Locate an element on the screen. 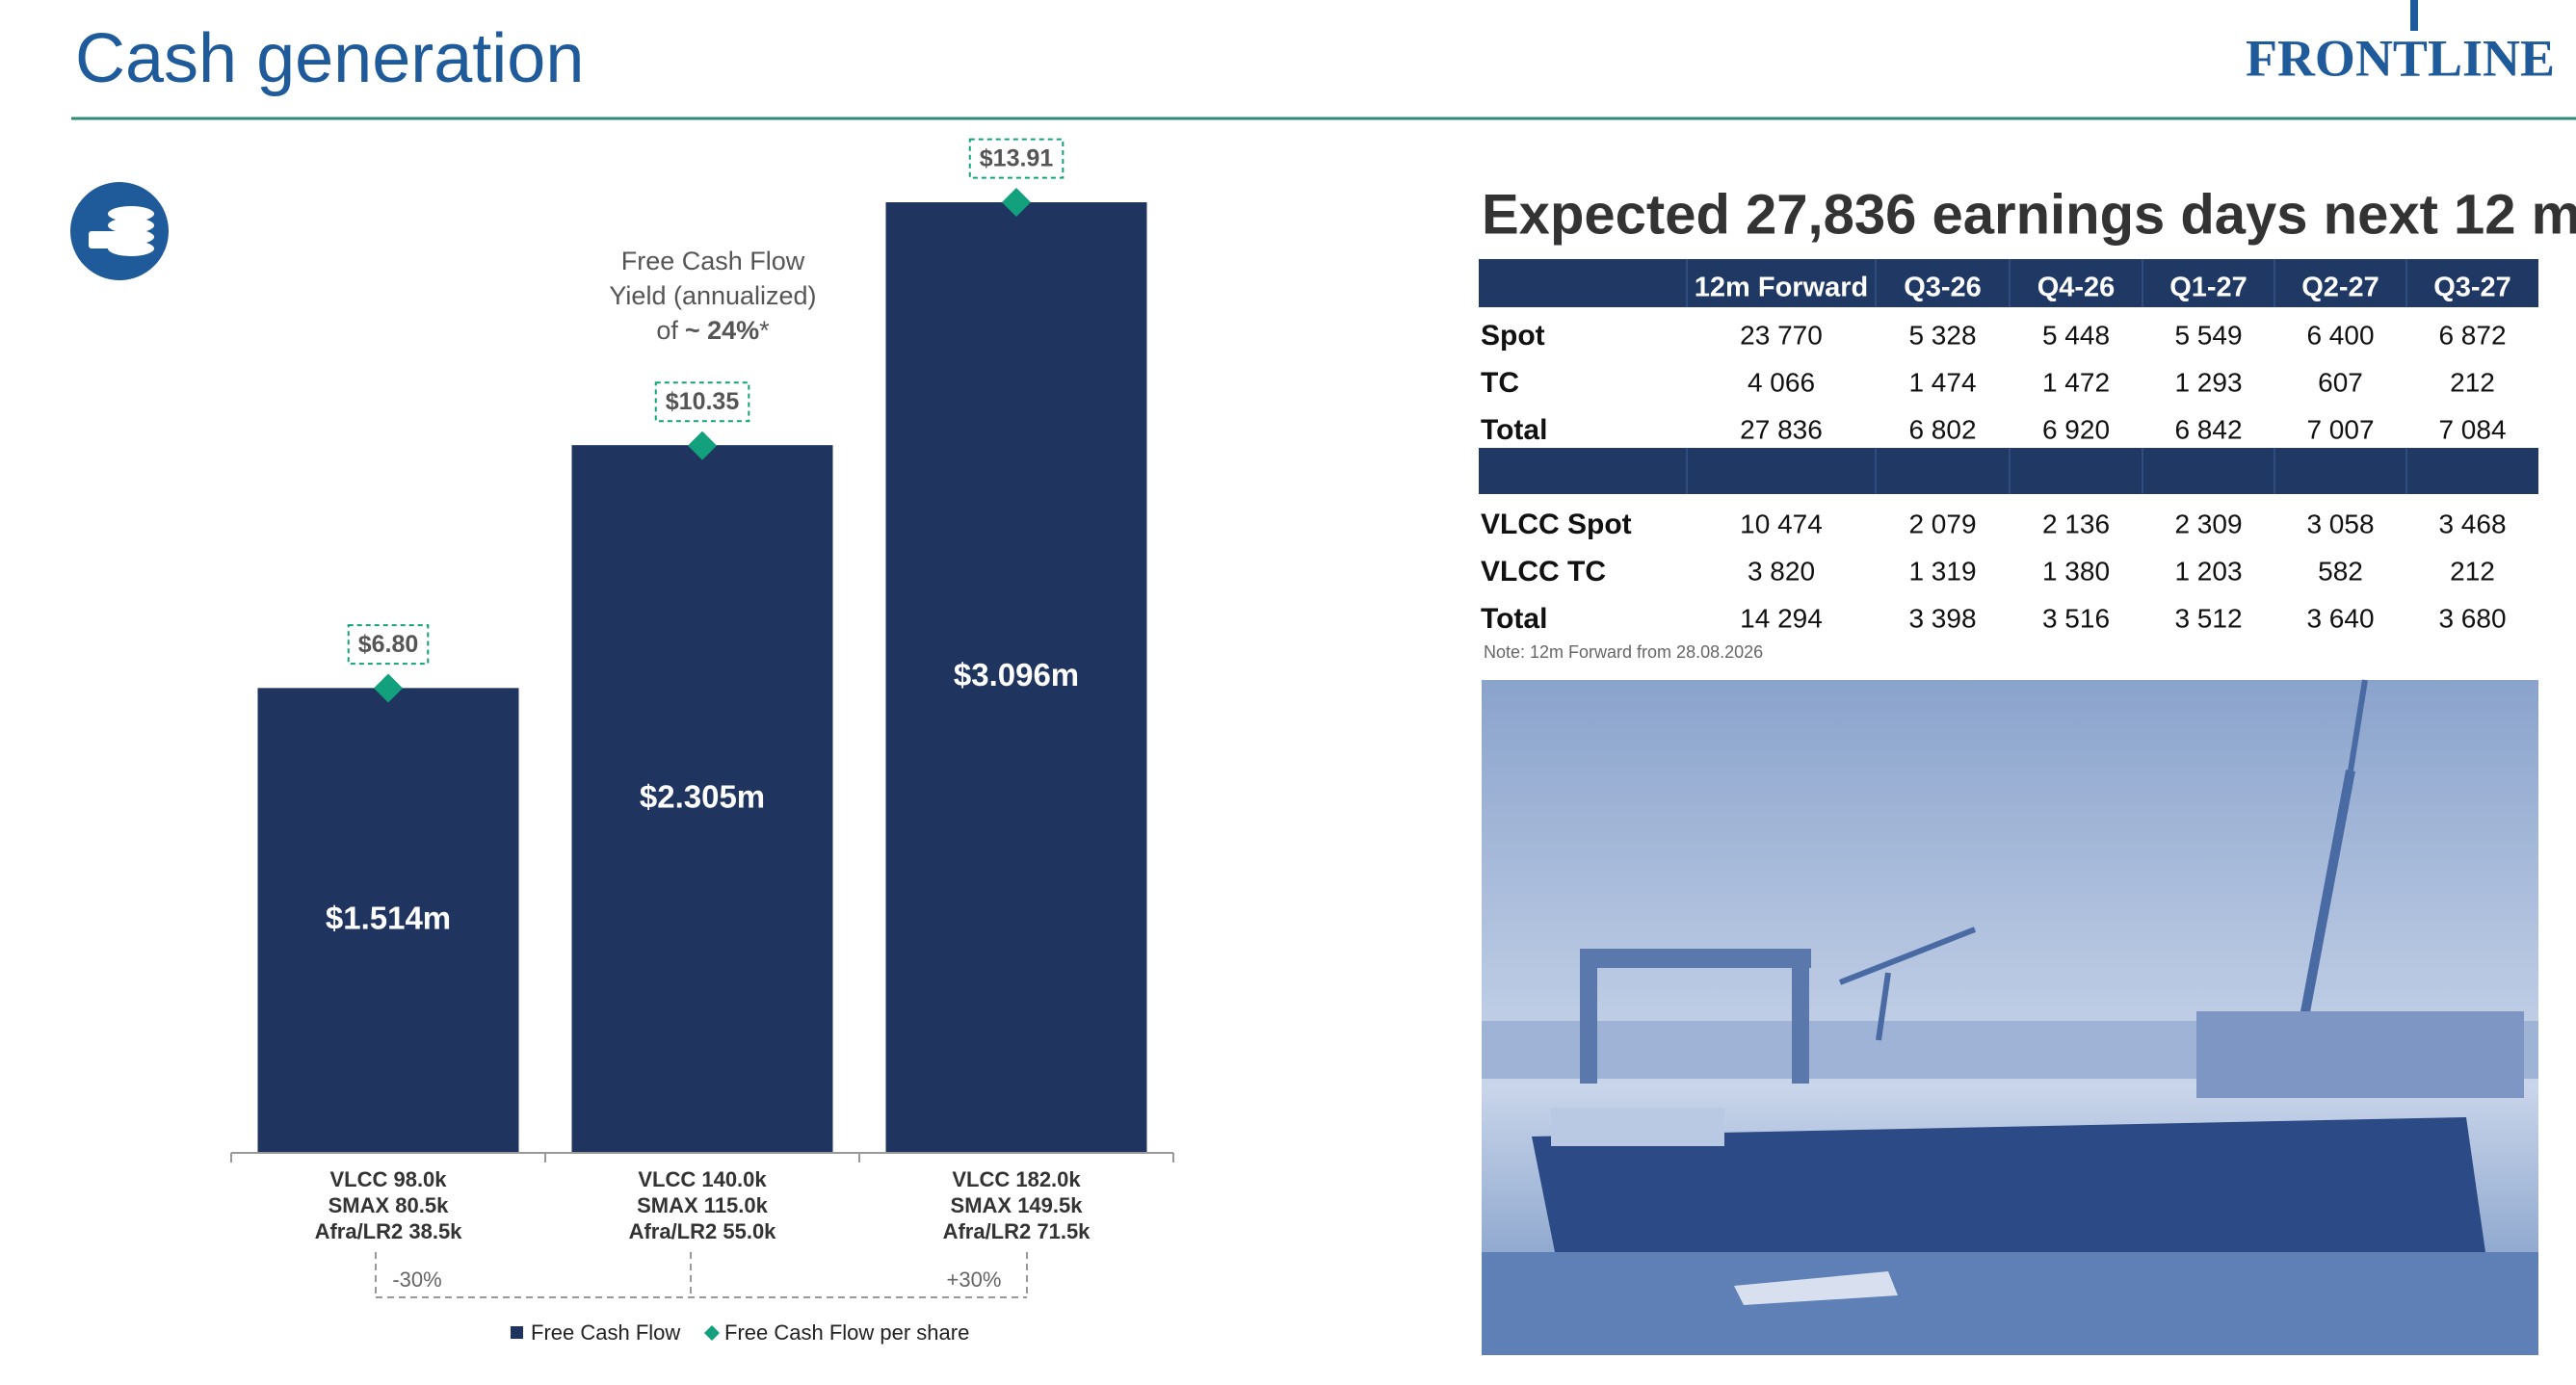  table-cell: 3 640 is located at coordinates (2340, 618).